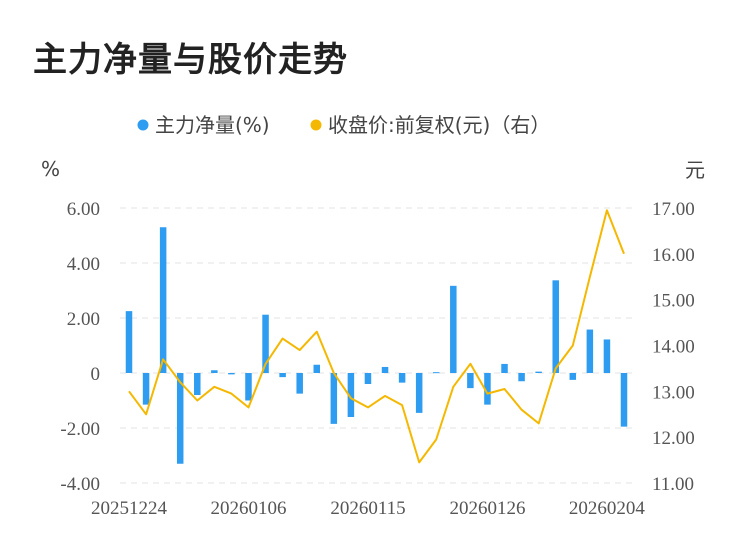 This screenshot has width=750, height=558. Describe the element at coordinates (190, 60) in the screenshot. I see `chart-title: 主力净量与股价走势` at that location.